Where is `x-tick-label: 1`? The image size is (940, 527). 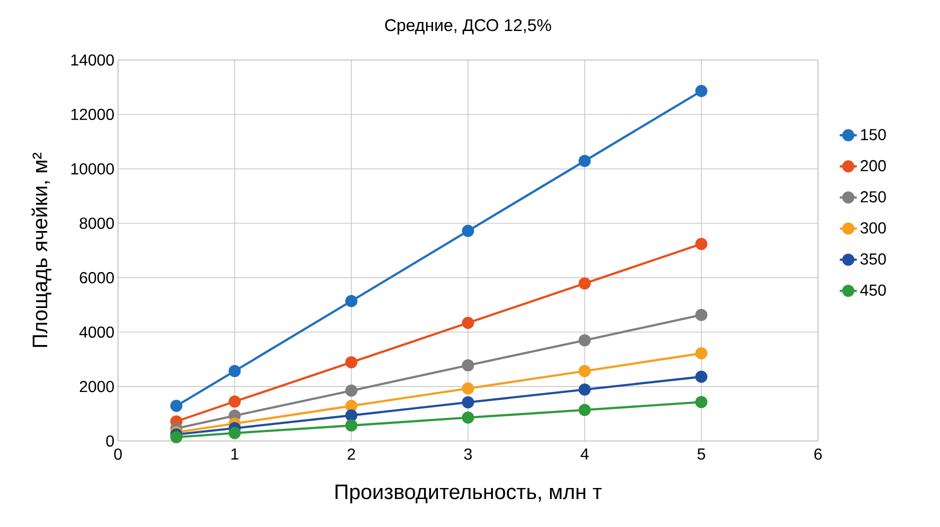
x-tick-label: 1 is located at coordinates (234, 454).